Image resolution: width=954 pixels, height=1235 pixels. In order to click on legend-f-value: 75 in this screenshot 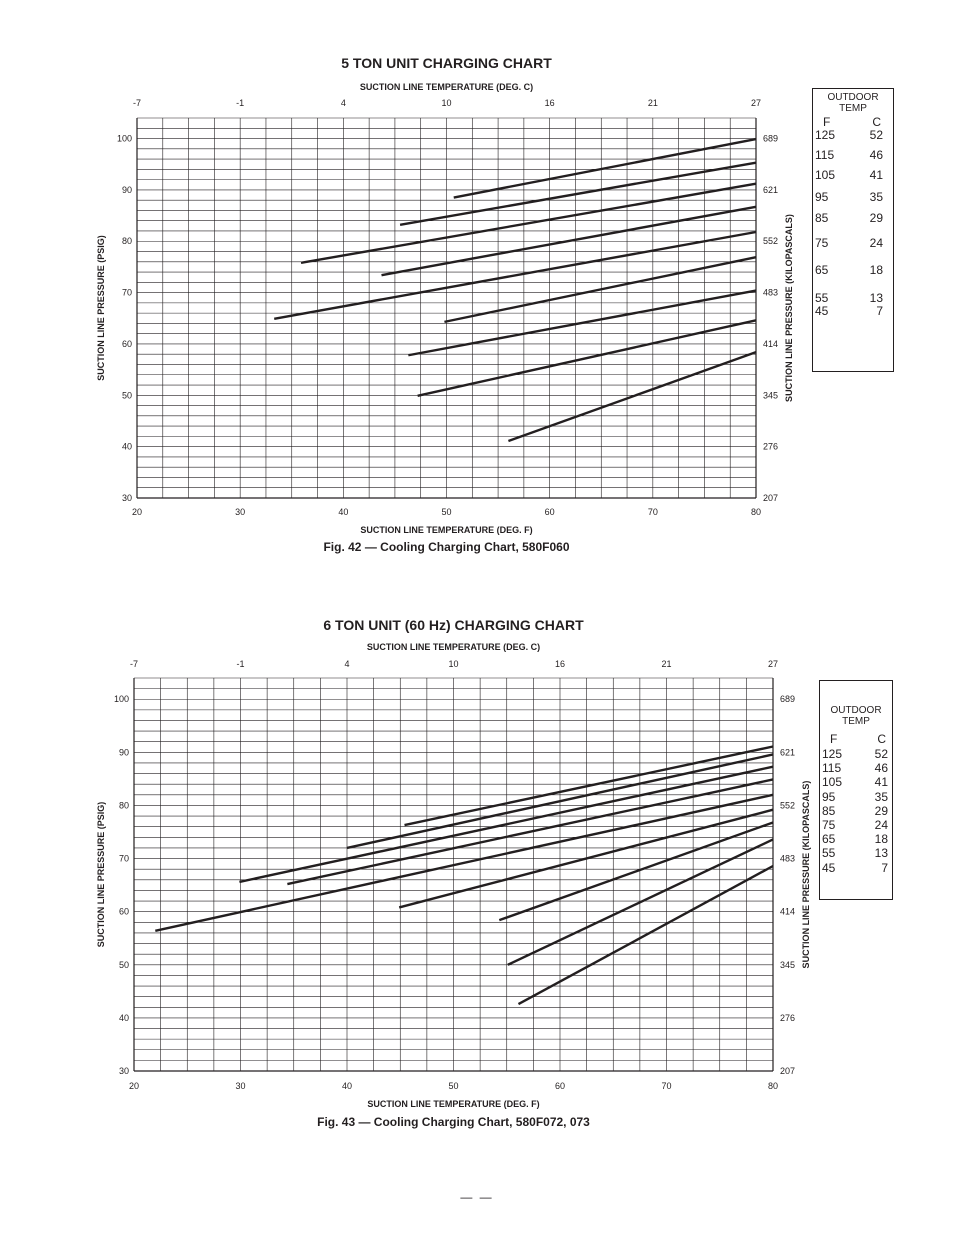, I will do `click(822, 243)`.